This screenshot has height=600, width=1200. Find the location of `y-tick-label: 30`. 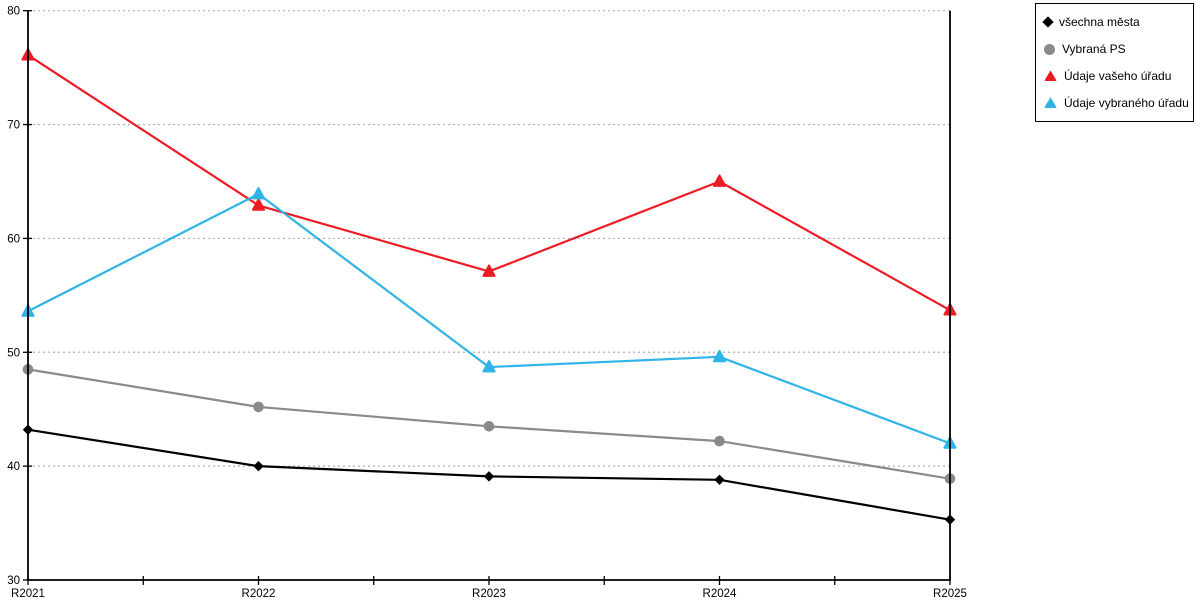

y-tick-label: 30 is located at coordinates (13, 581).